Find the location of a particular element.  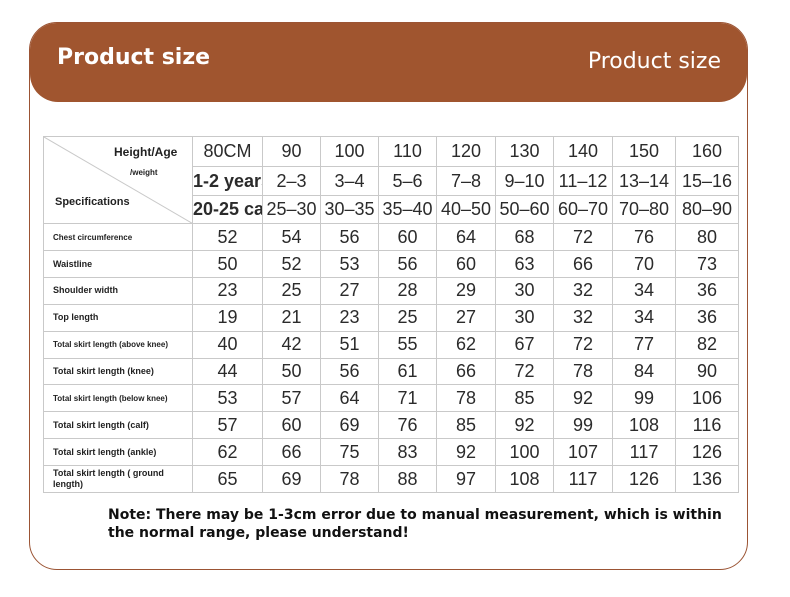

diagonal-divider is located at coordinates (118, 180).